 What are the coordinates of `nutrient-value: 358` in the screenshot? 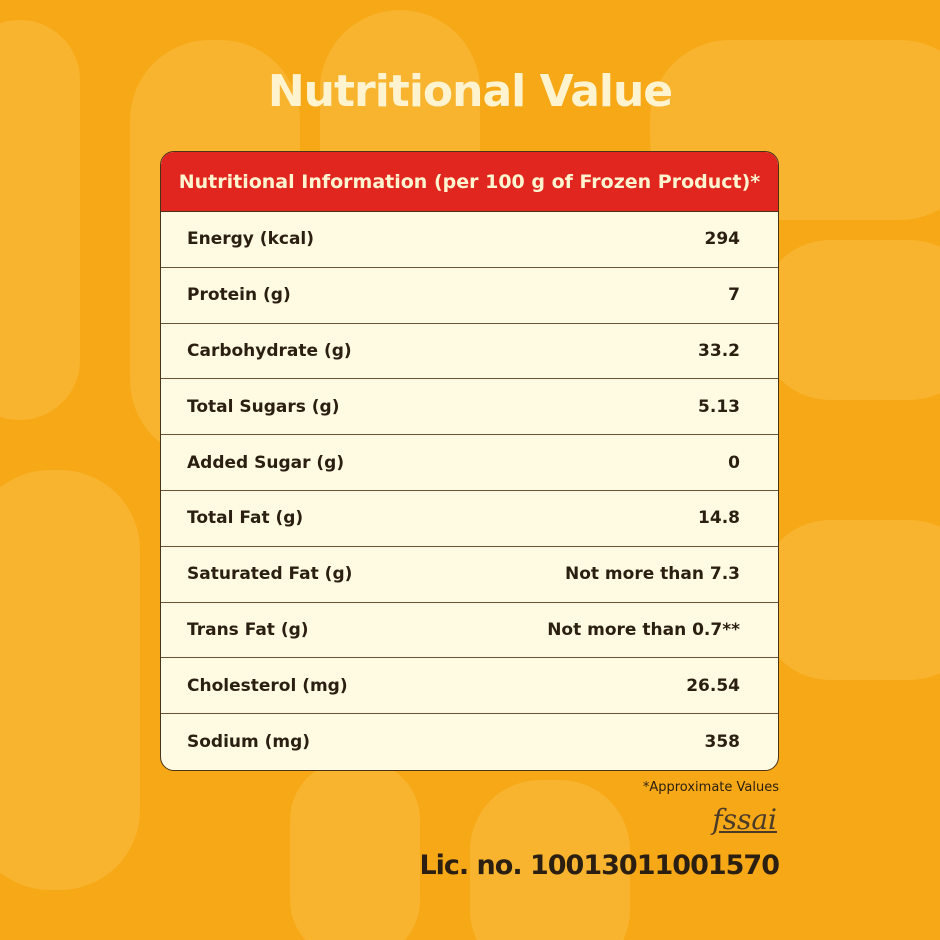 It's located at (722, 742).